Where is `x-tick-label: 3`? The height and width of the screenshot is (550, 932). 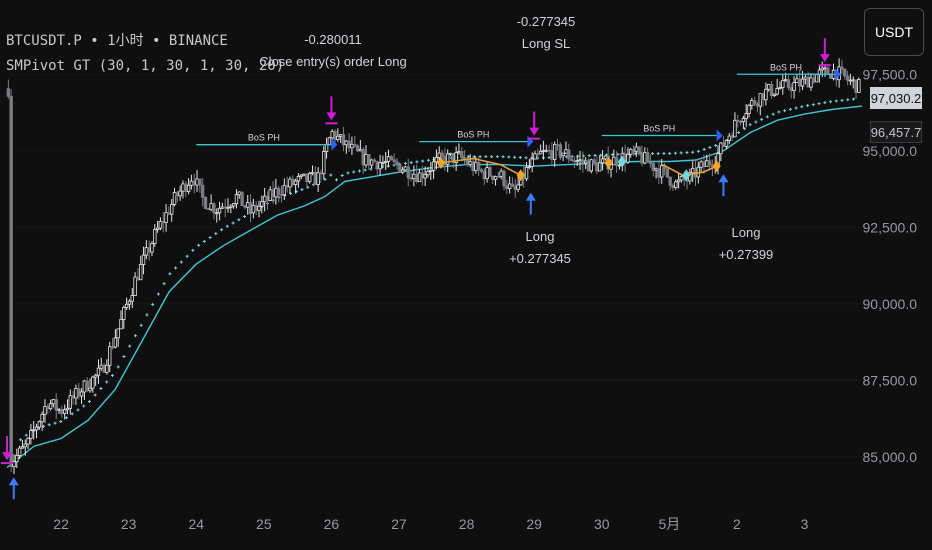 x-tick-label: 3 is located at coordinates (805, 524).